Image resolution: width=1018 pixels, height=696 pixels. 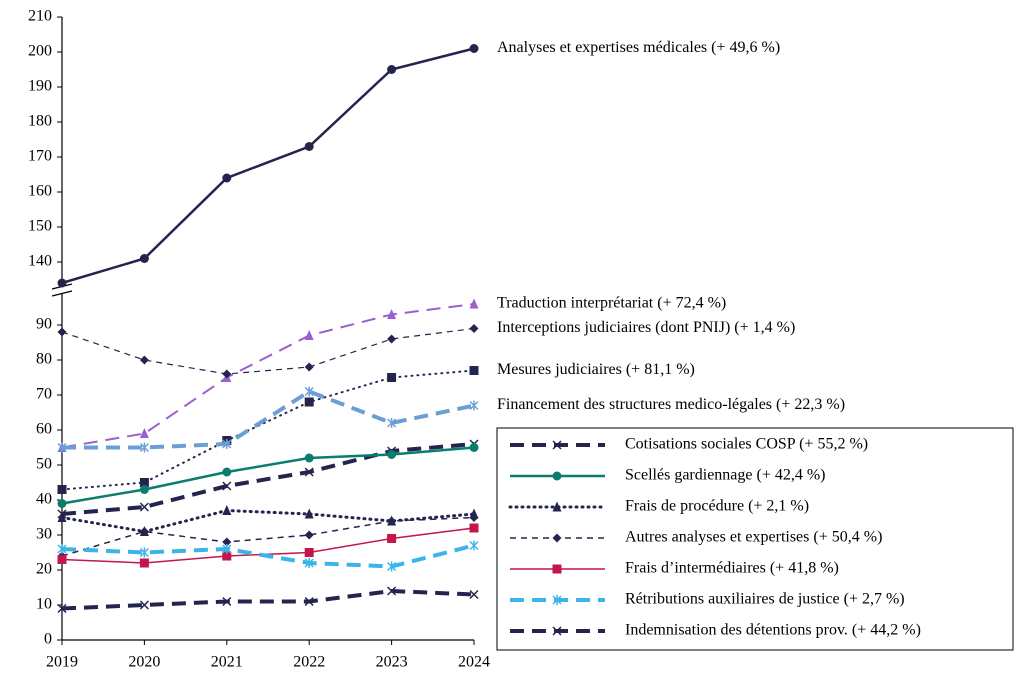 I want to click on y-tick-label: 200, so click(x=40, y=51).